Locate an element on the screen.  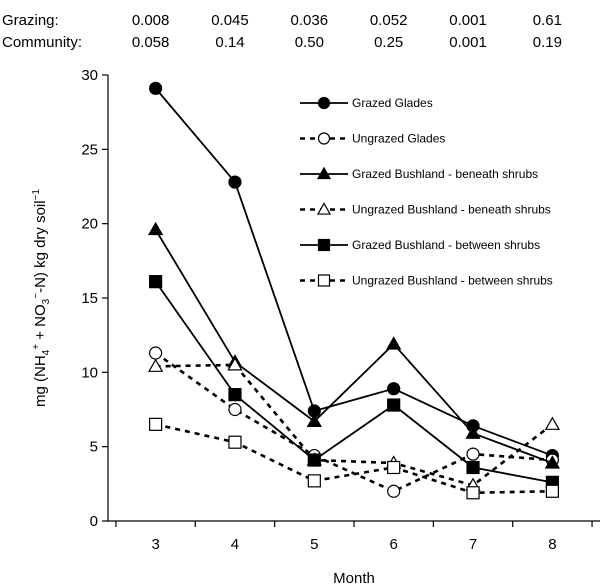
pvalue-cell: 0.008 is located at coordinates (151, 20).